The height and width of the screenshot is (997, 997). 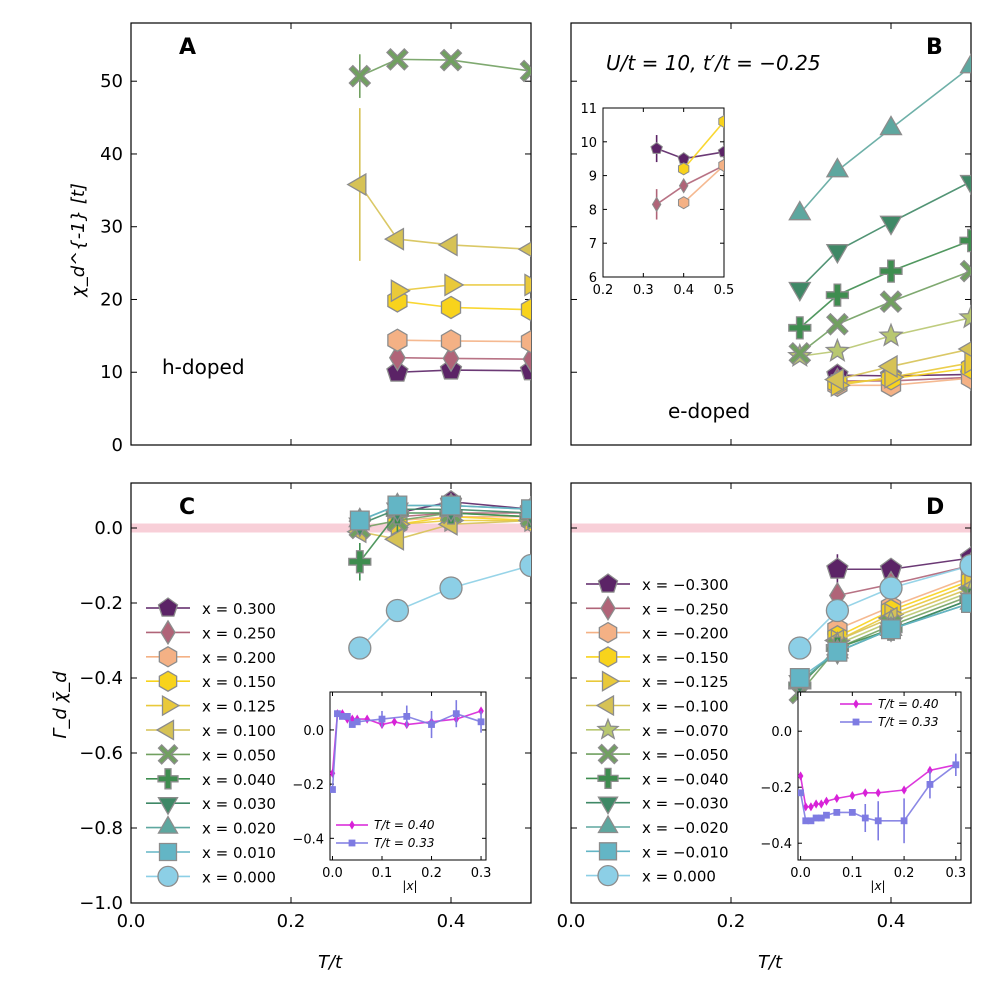 I want to click on panel-d-series-group, so click(x=879, y=625).